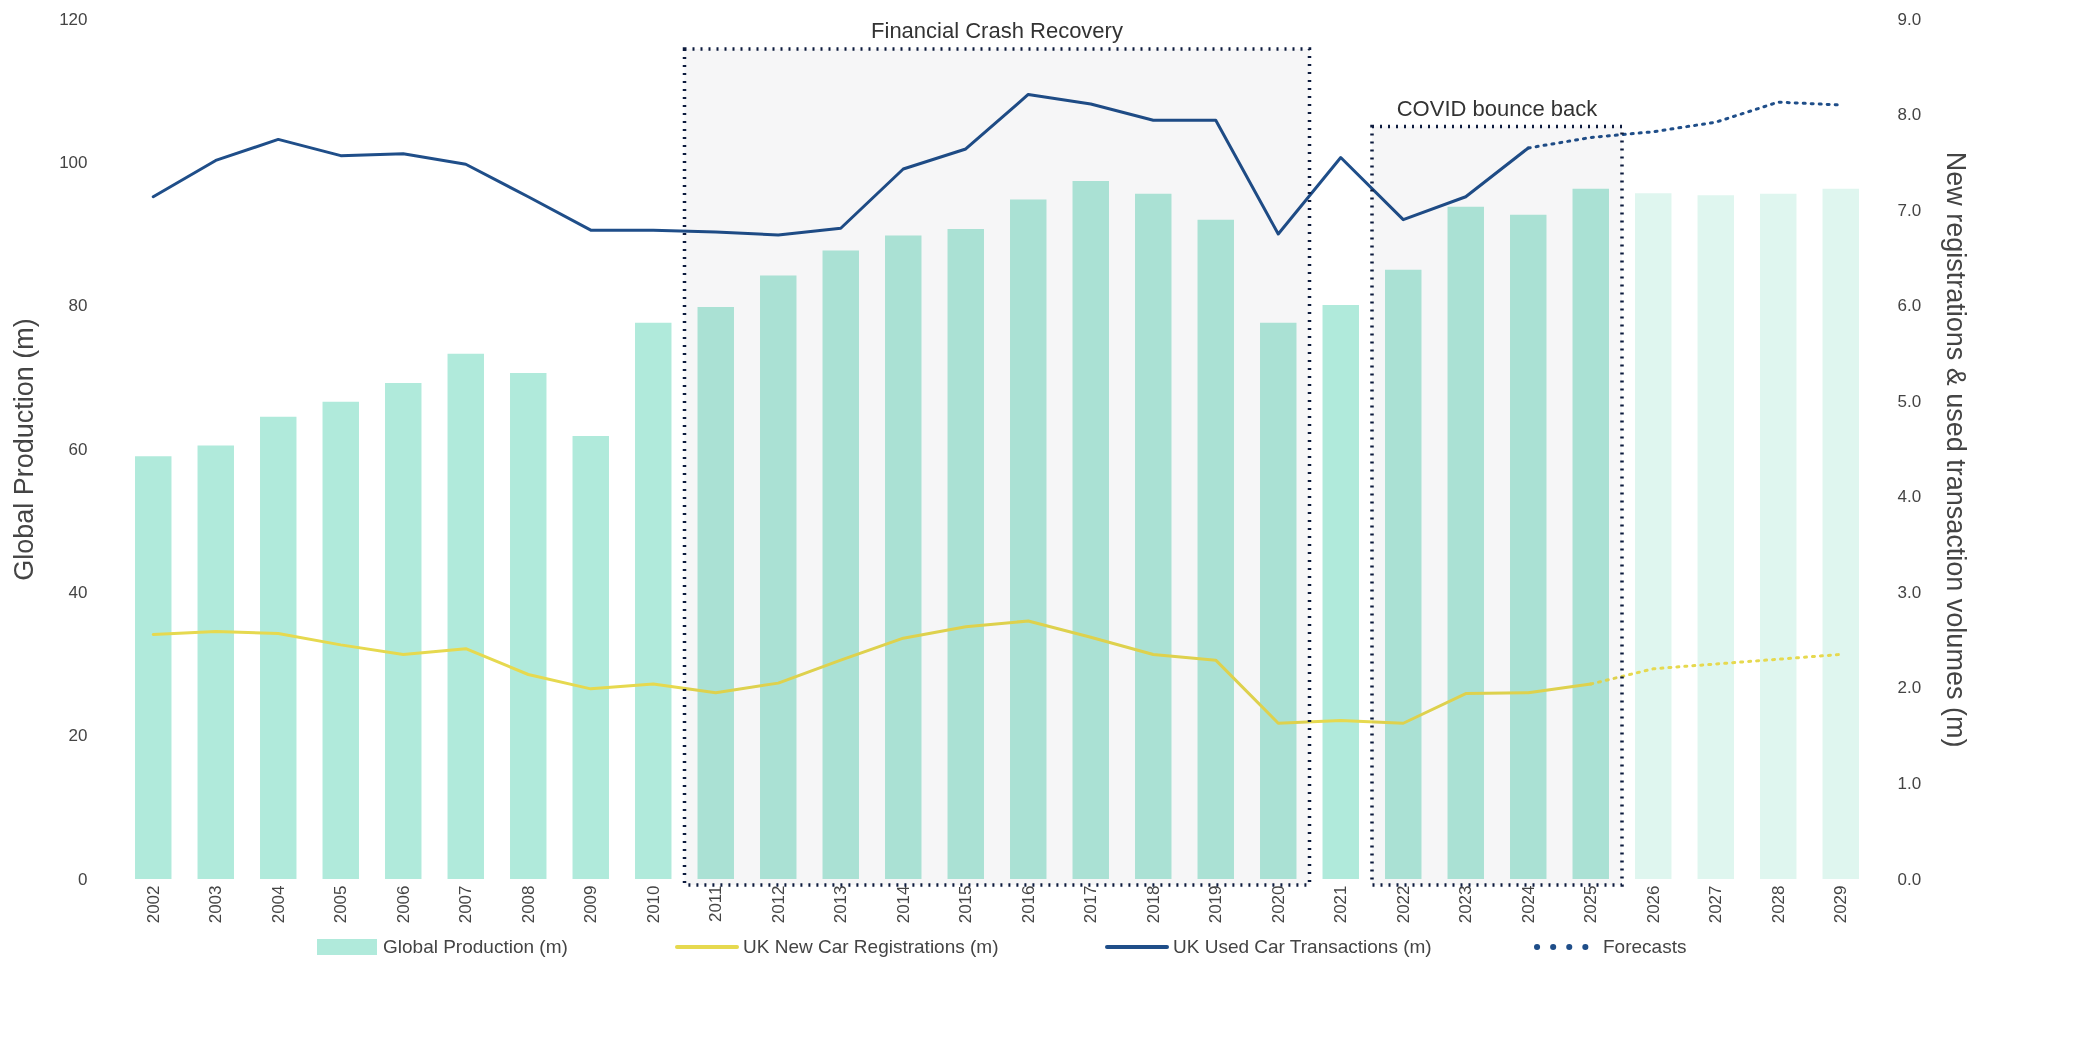 The width and height of the screenshot is (2088, 1056). I want to click on y-tick-label: 120, so click(73, 19).